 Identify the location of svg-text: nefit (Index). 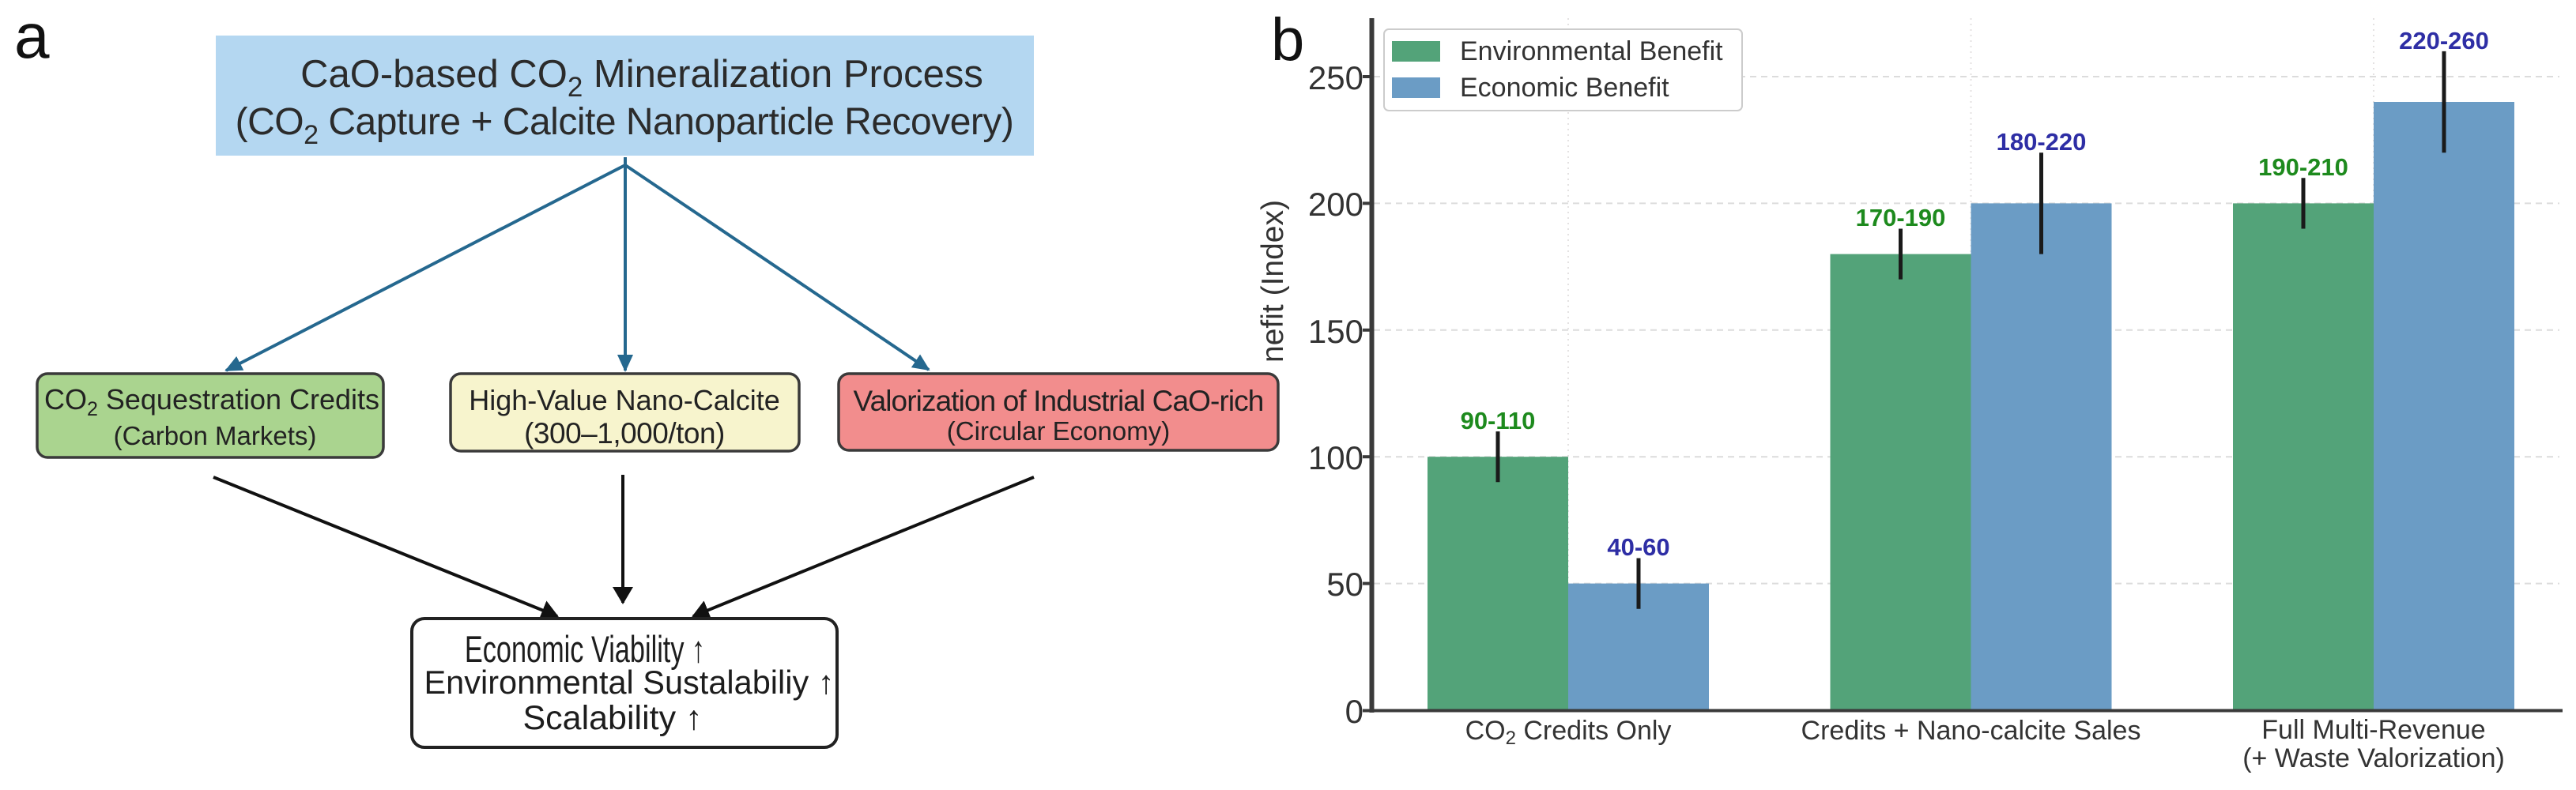
(1273, 282).